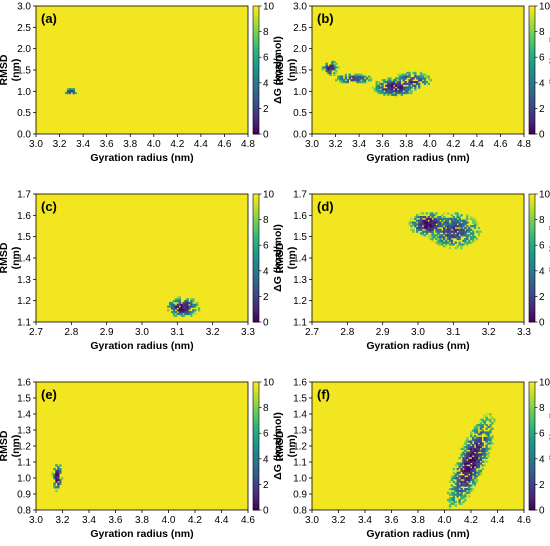 The height and width of the screenshot is (546, 550). What do you see at coordinates (256, 258) in the screenshot?
I see `colorbar-frame` at bounding box center [256, 258].